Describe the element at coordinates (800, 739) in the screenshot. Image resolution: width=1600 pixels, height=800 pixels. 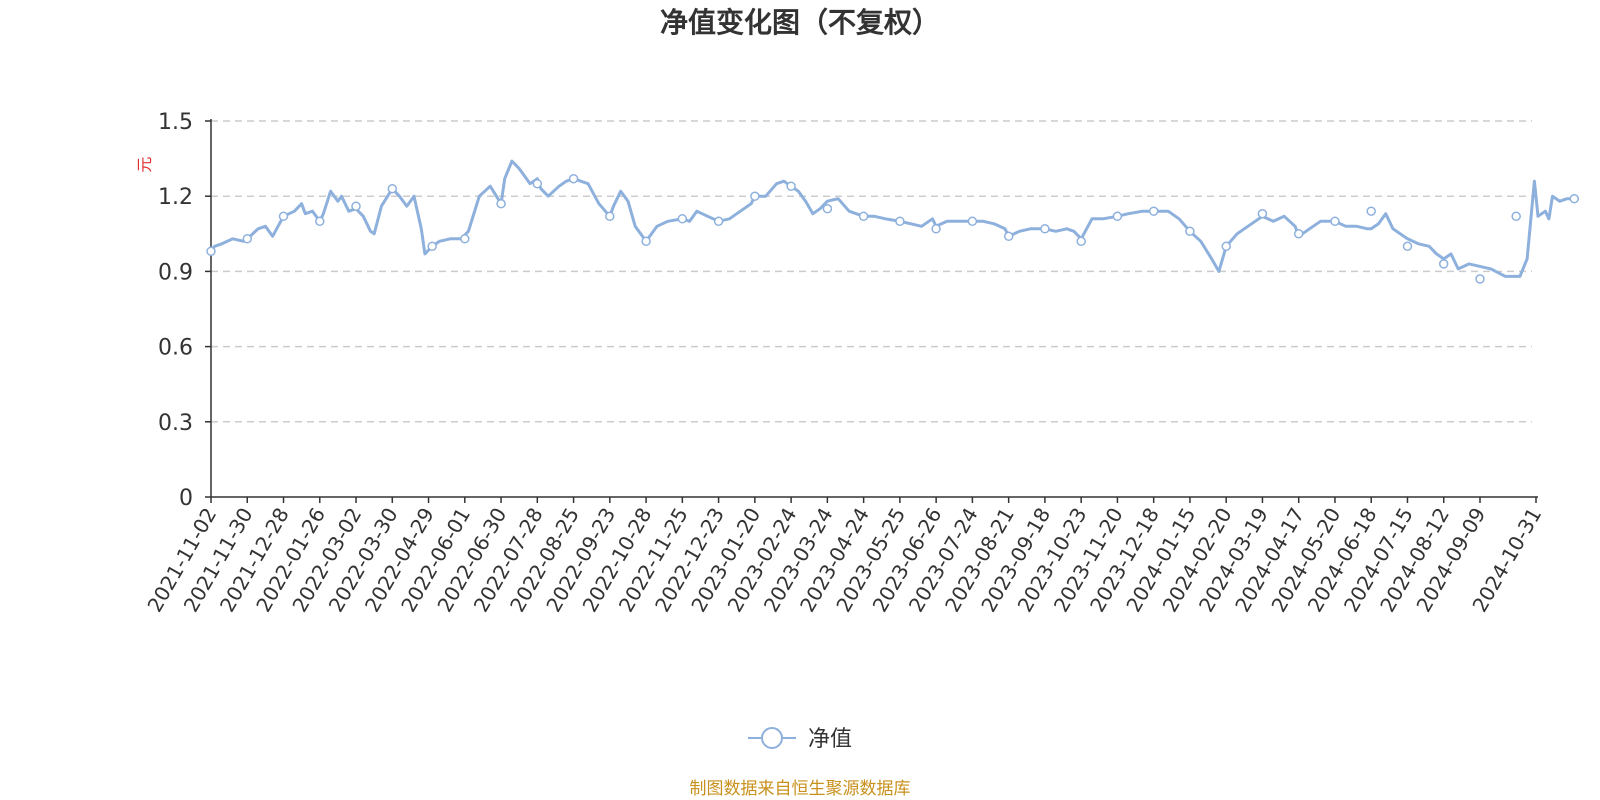
I see `legend: 净值` at that location.